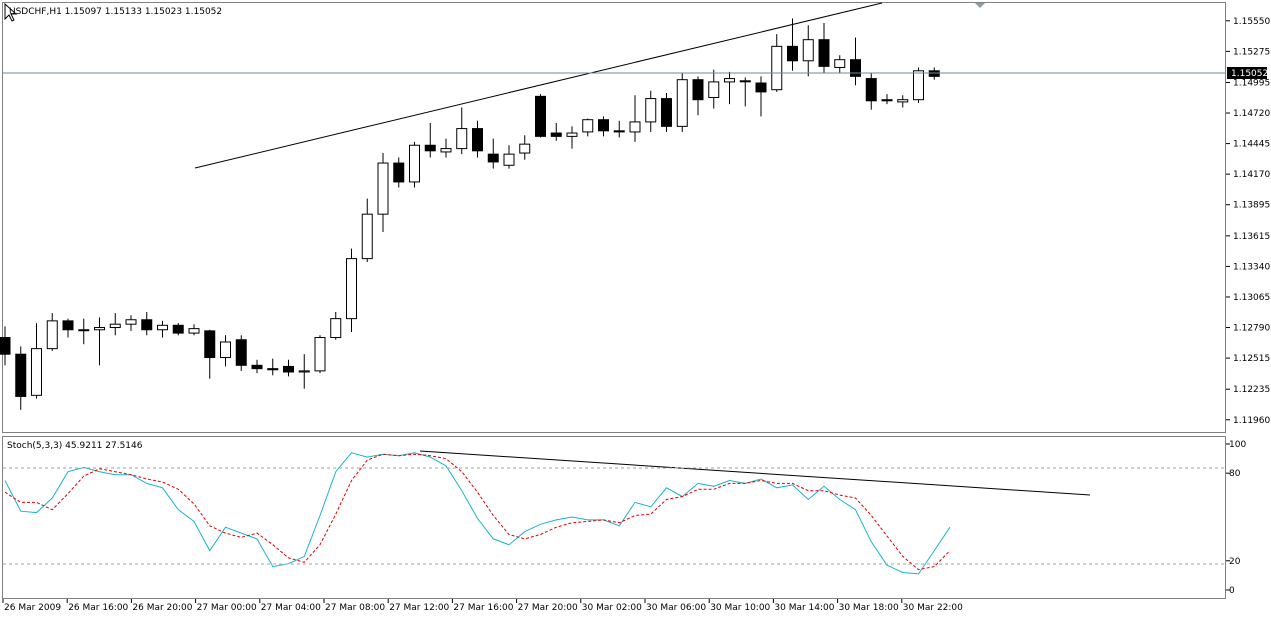 The image size is (1271, 617). Describe the element at coordinates (483, 608) in the screenshot. I see `time-tick-label: 27 Mar 16:00` at that location.